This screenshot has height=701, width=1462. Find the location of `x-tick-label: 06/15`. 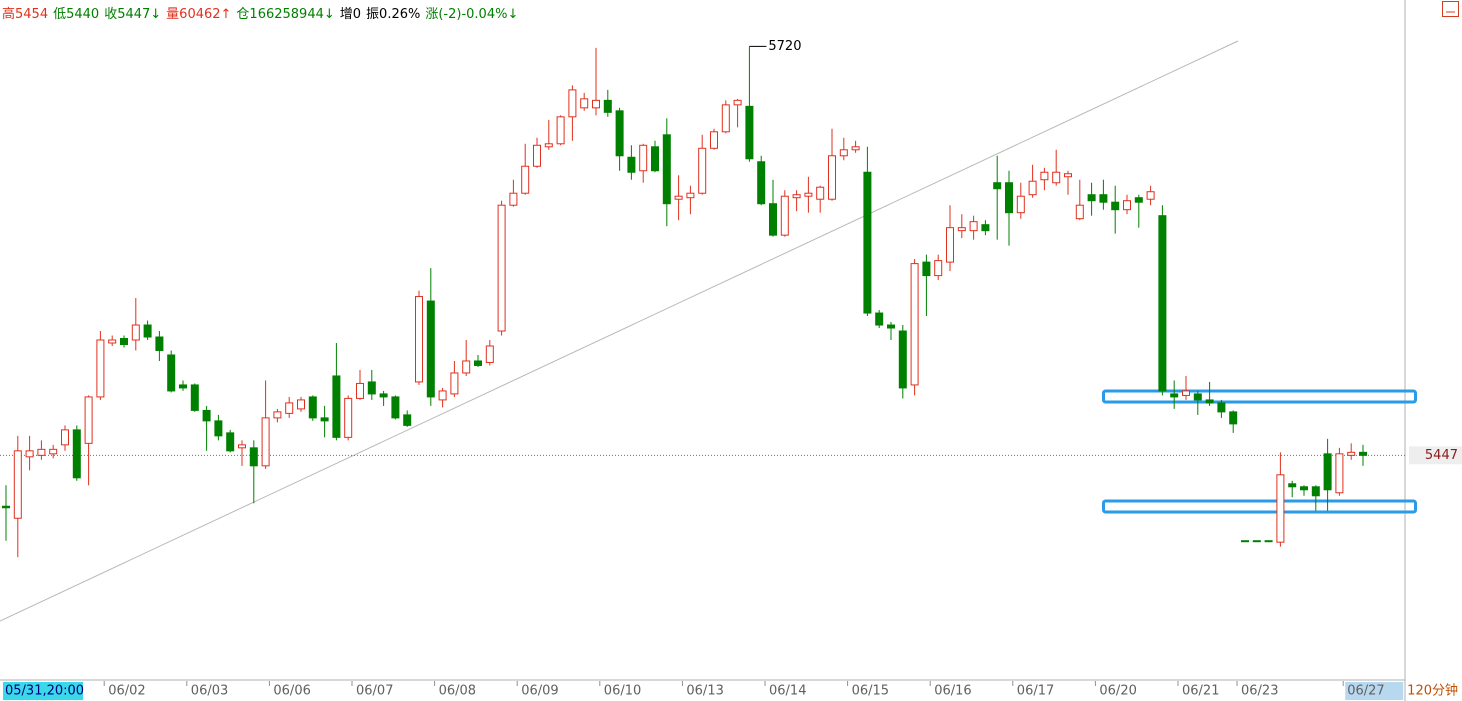

x-tick-label: 06/15 is located at coordinates (870, 691).